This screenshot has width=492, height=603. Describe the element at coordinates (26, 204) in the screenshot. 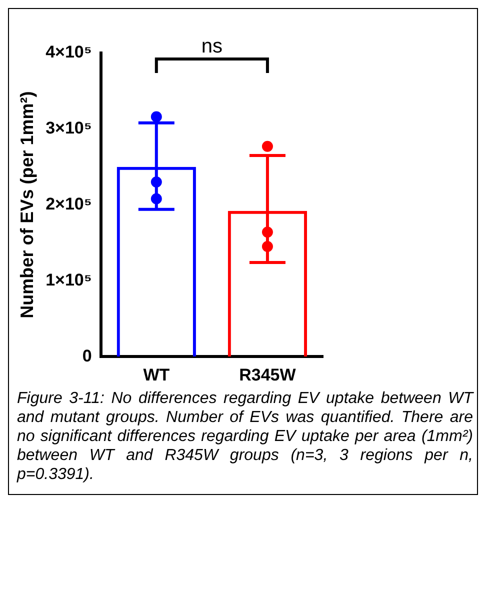

I see `y-axis-title: Number of EVs (per 1mm²)` at that location.